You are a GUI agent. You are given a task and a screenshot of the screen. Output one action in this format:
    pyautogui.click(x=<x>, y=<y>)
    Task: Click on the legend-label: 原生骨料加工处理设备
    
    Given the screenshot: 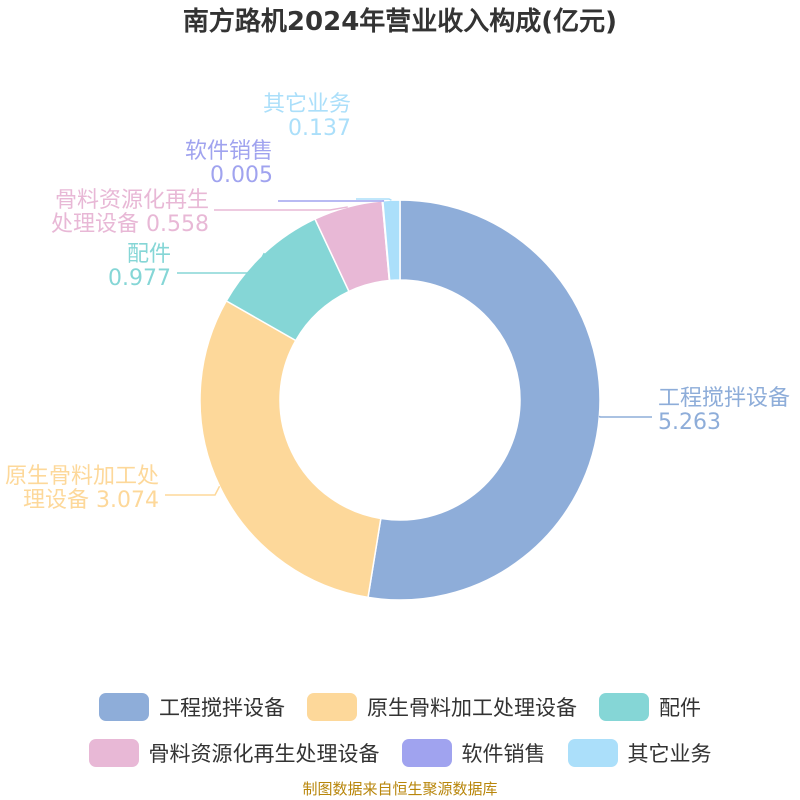 What is the action you would take?
    pyautogui.click(x=472, y=708)
    